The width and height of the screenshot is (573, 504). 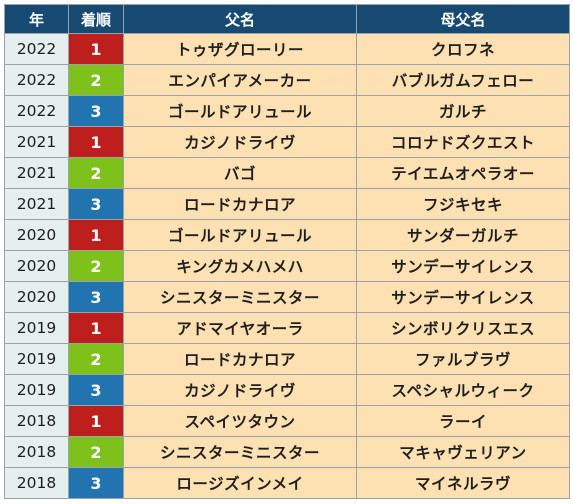 What do you see at coordinates (463, 80) in the screenshot?
I see `dam-sire-name-cell: バブルガムフェロー` at bounding box center [463, 80].